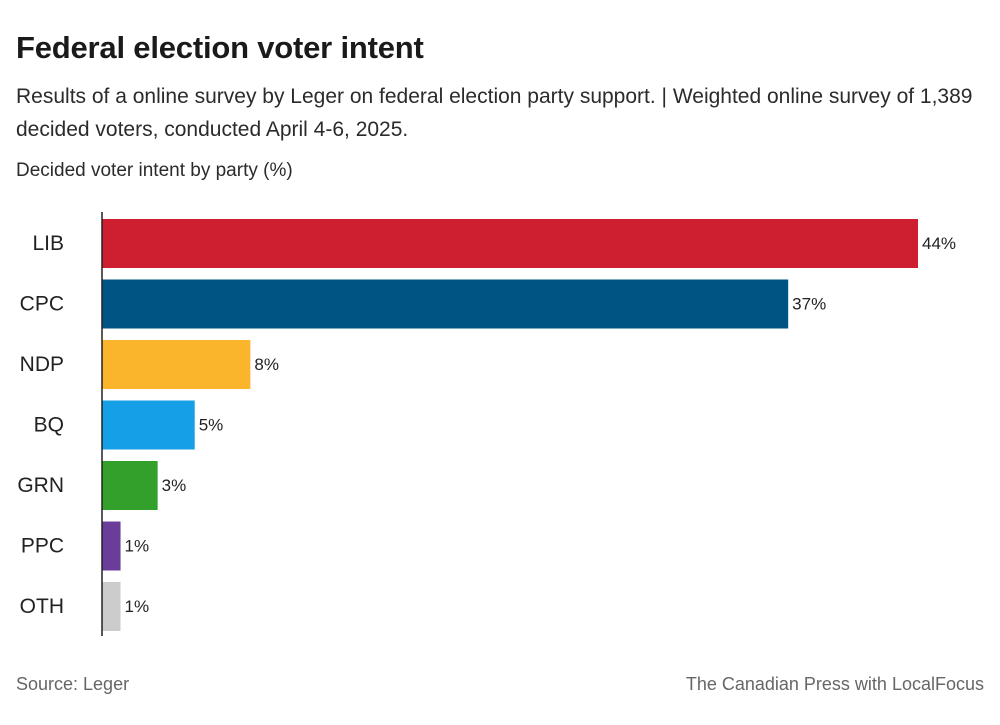 Image resolution: width=1000 pixels, height=725 pixels. What do you see at coordinates (939, 243) in the screenshot?
I see `data-label-lib: 44%` at bounding box center [939, 243].